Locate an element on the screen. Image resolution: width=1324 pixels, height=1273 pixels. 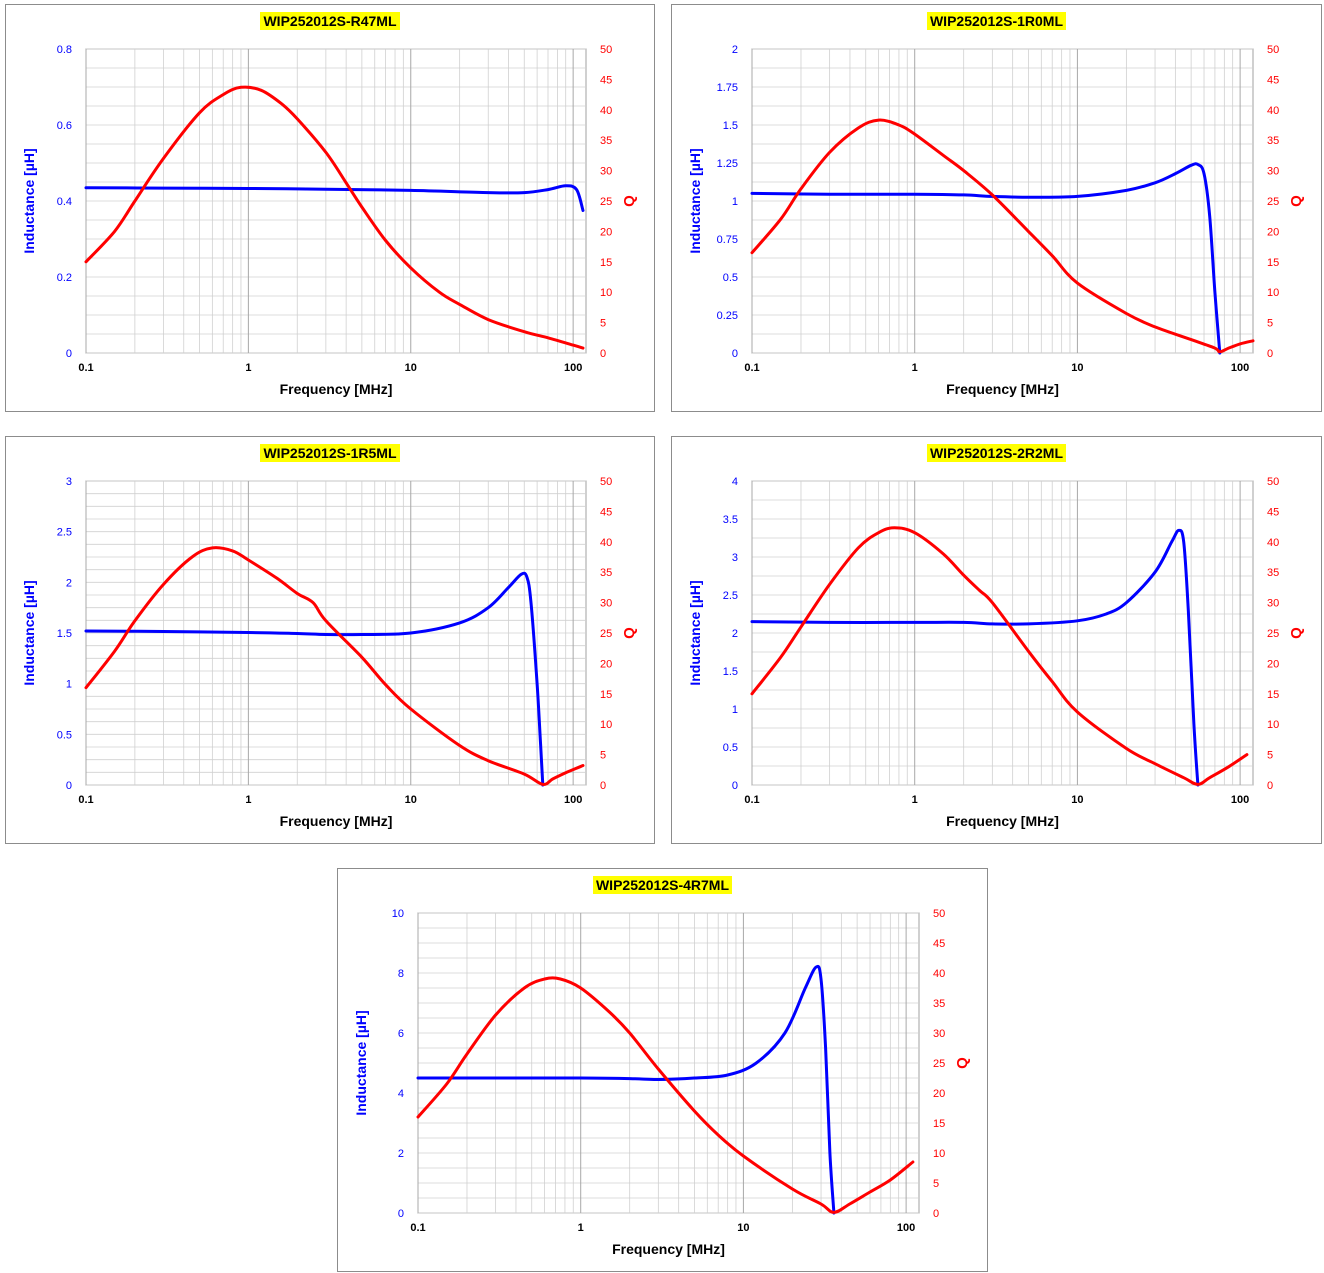
y-tick-label: 1.75 is located at coordinates (727, 88).